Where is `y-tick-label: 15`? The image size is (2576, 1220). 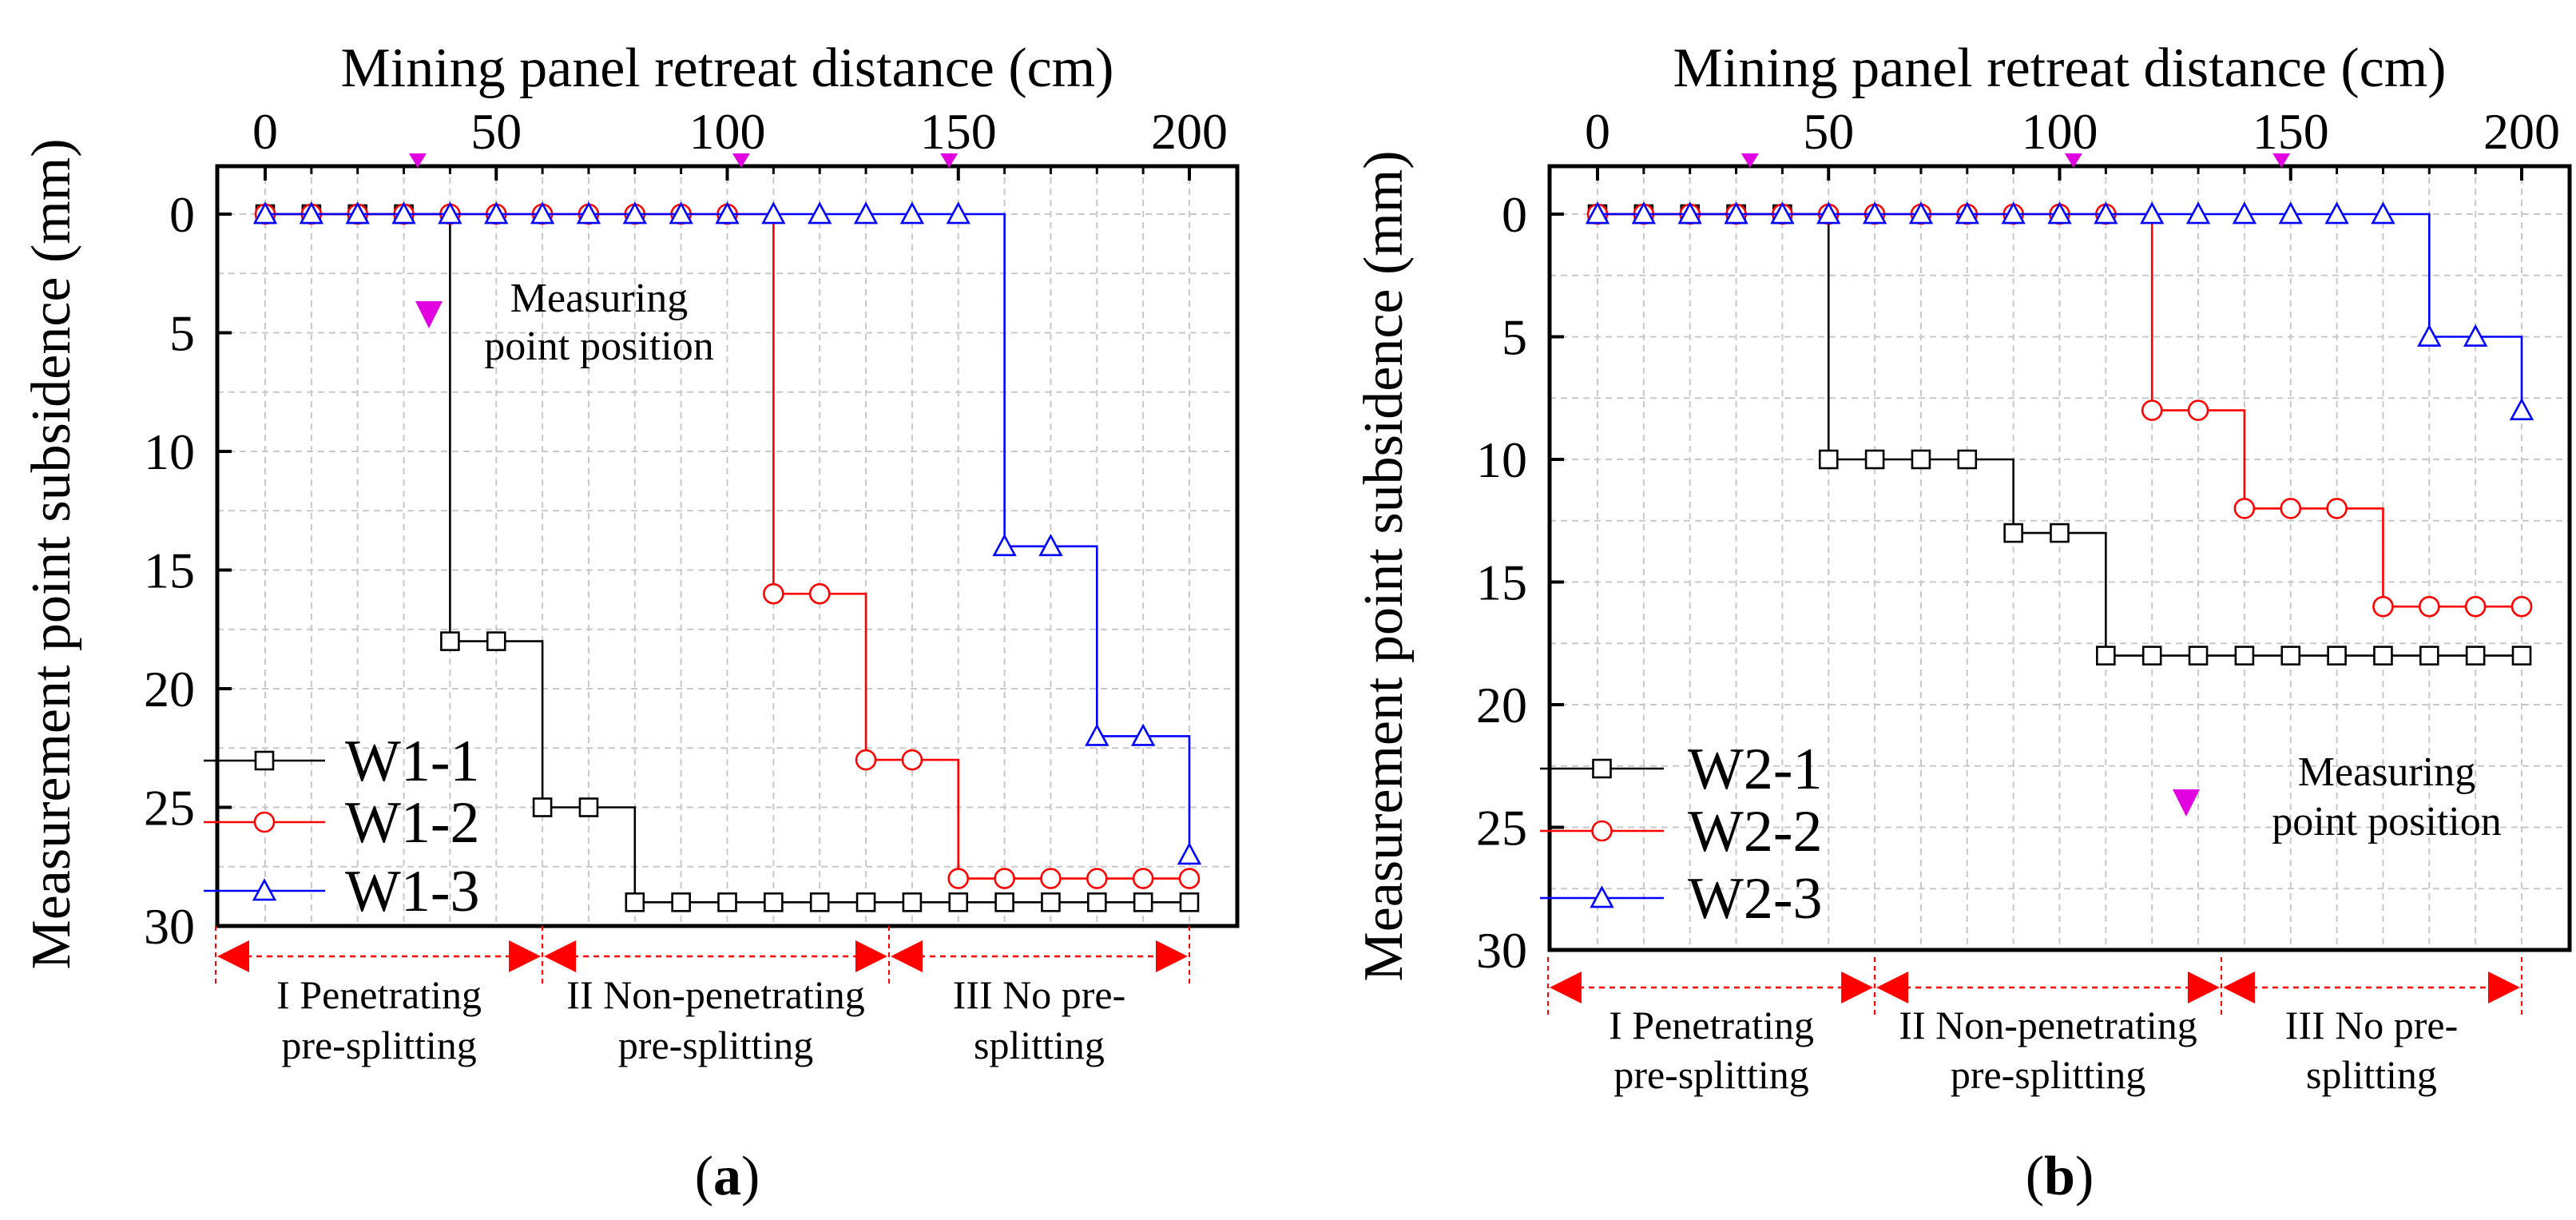
y-tick-label: 15 is located at coordinates (169, 570).